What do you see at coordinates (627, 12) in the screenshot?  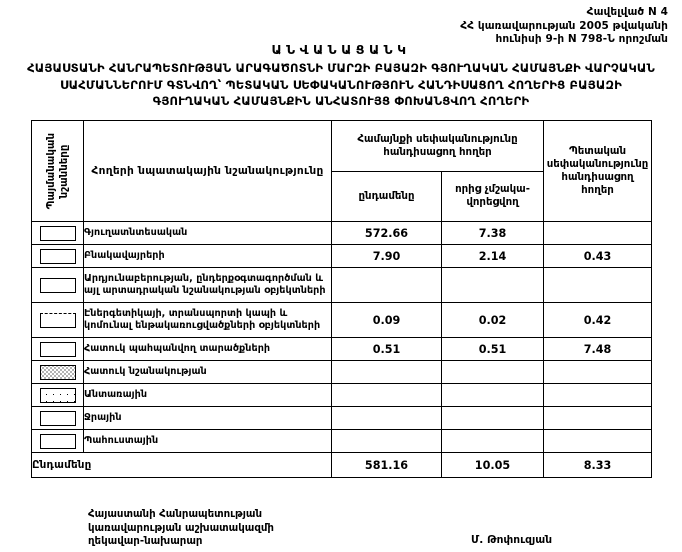 I see `annex-number: Հավելված N 4` at bounding box center [627, 12].